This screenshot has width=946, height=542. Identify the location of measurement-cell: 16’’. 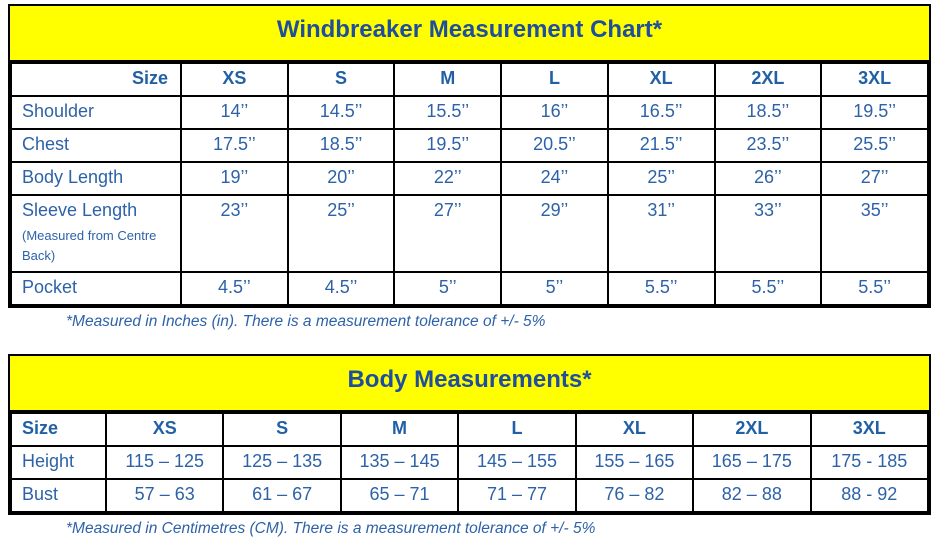
(554, 112).